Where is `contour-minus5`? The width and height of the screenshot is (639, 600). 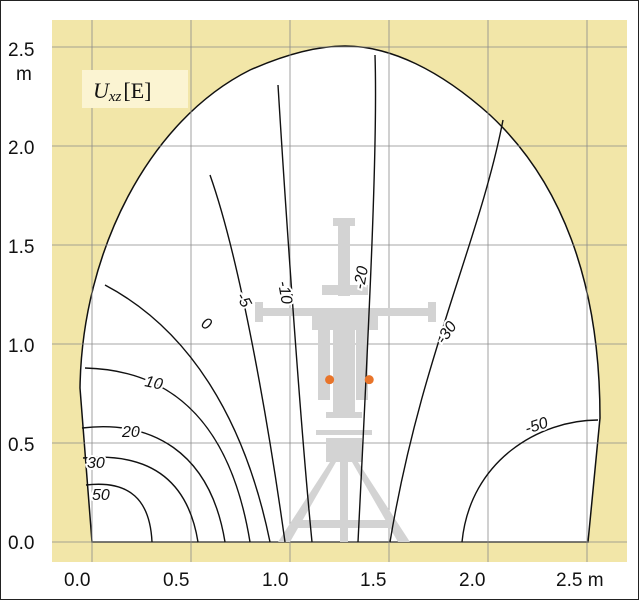
contour-minus5 is located at coordinates (247, 358).